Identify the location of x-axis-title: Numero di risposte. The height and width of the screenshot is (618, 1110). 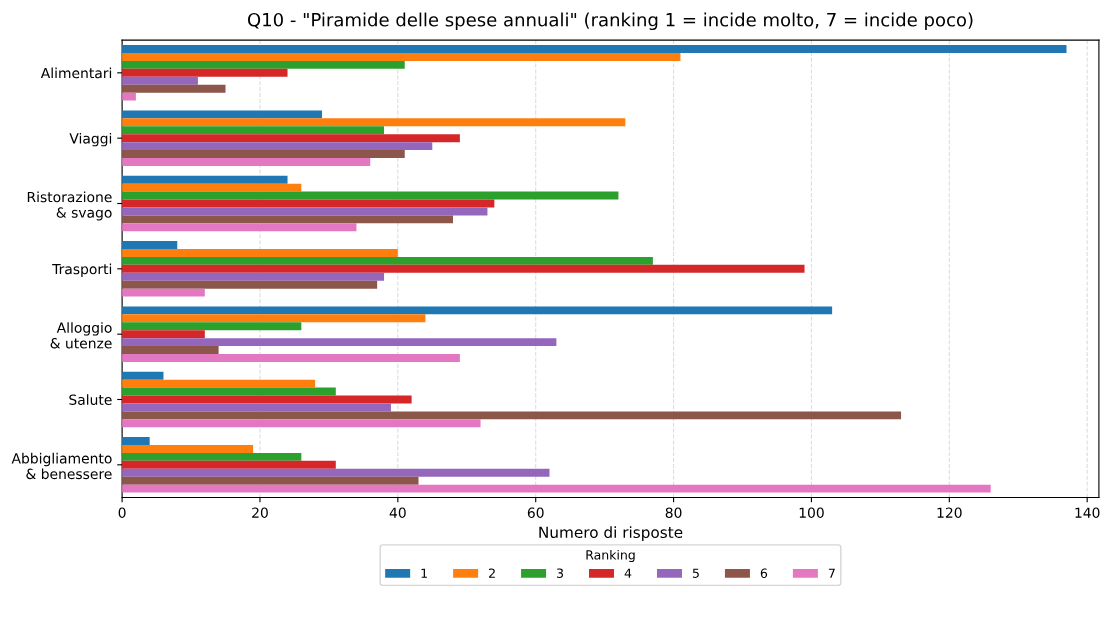
(611, 533).